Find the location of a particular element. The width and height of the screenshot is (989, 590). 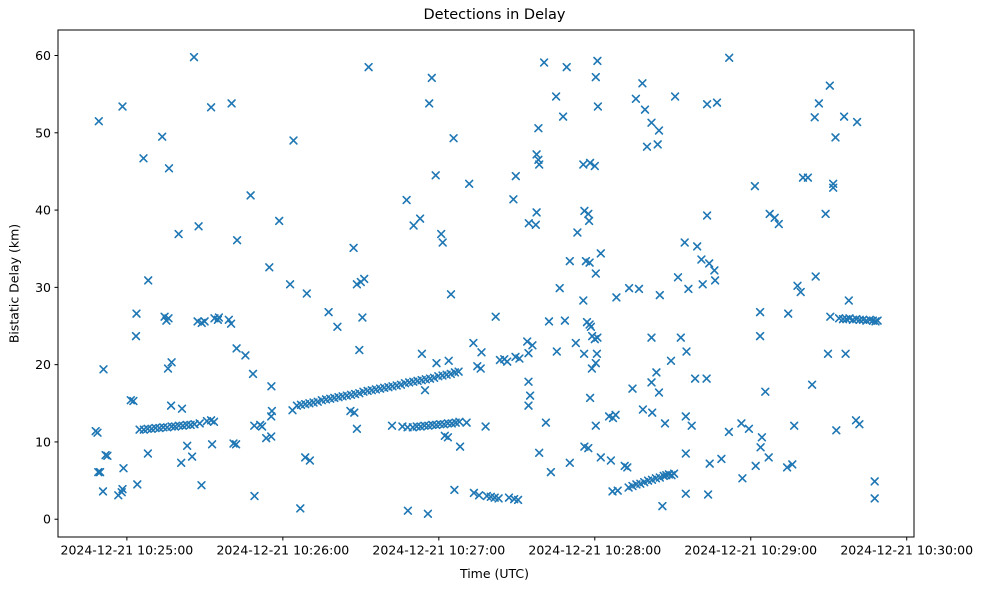

y-tick-label: 60 is located at coordinates (43, 55).